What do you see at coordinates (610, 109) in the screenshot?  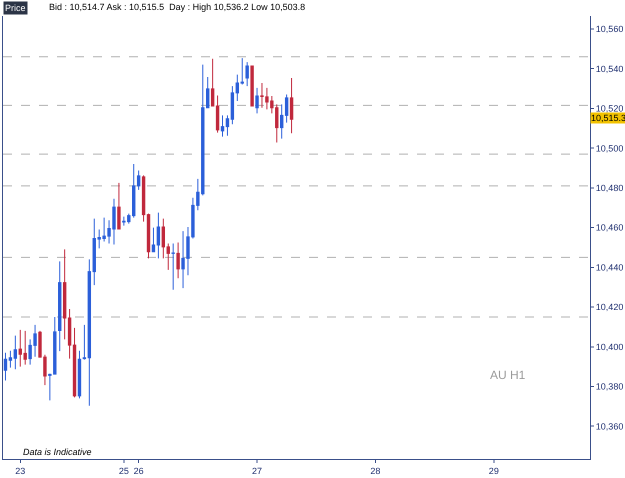 I see `y-tick-label: 10,520` at bounding box center [610, 109].